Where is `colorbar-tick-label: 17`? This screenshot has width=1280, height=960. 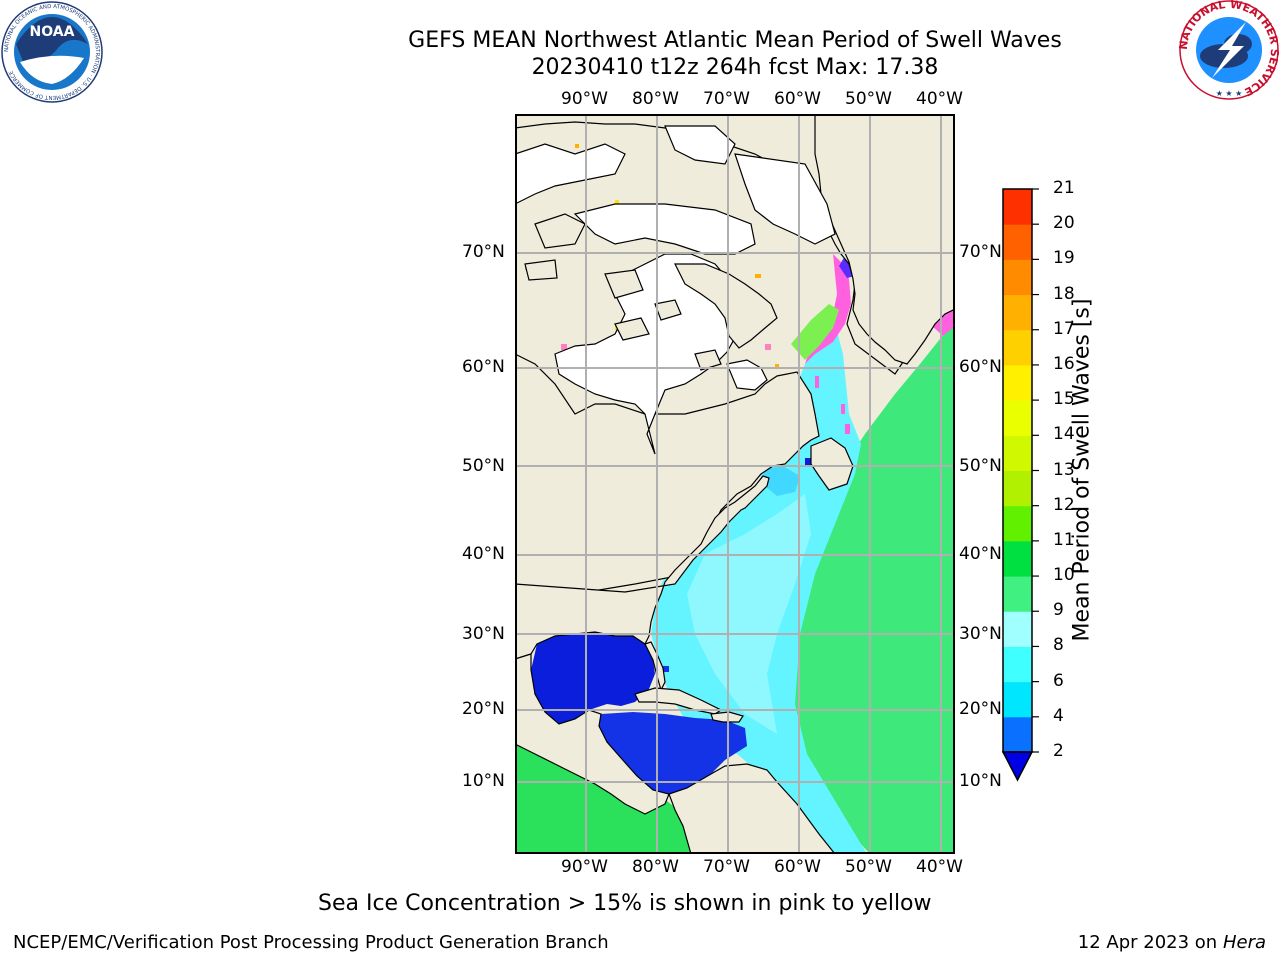
colorbar-tick-label: 17 is located at coordinates (1064, 328).